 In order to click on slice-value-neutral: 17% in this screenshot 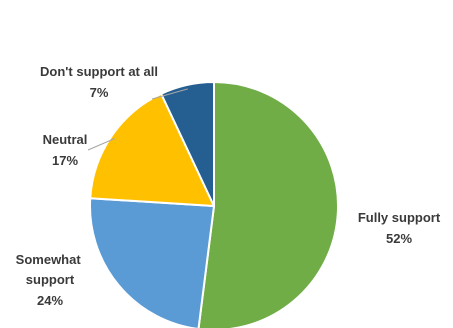, I will do `click(65, 160)`.